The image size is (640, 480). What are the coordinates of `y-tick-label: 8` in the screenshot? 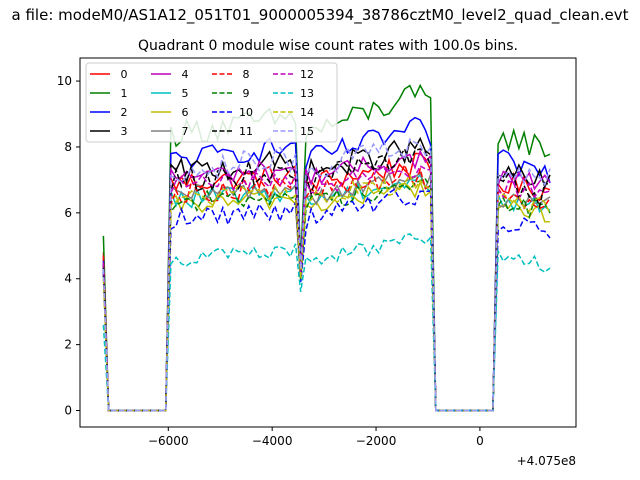 It's located at (68, 147).